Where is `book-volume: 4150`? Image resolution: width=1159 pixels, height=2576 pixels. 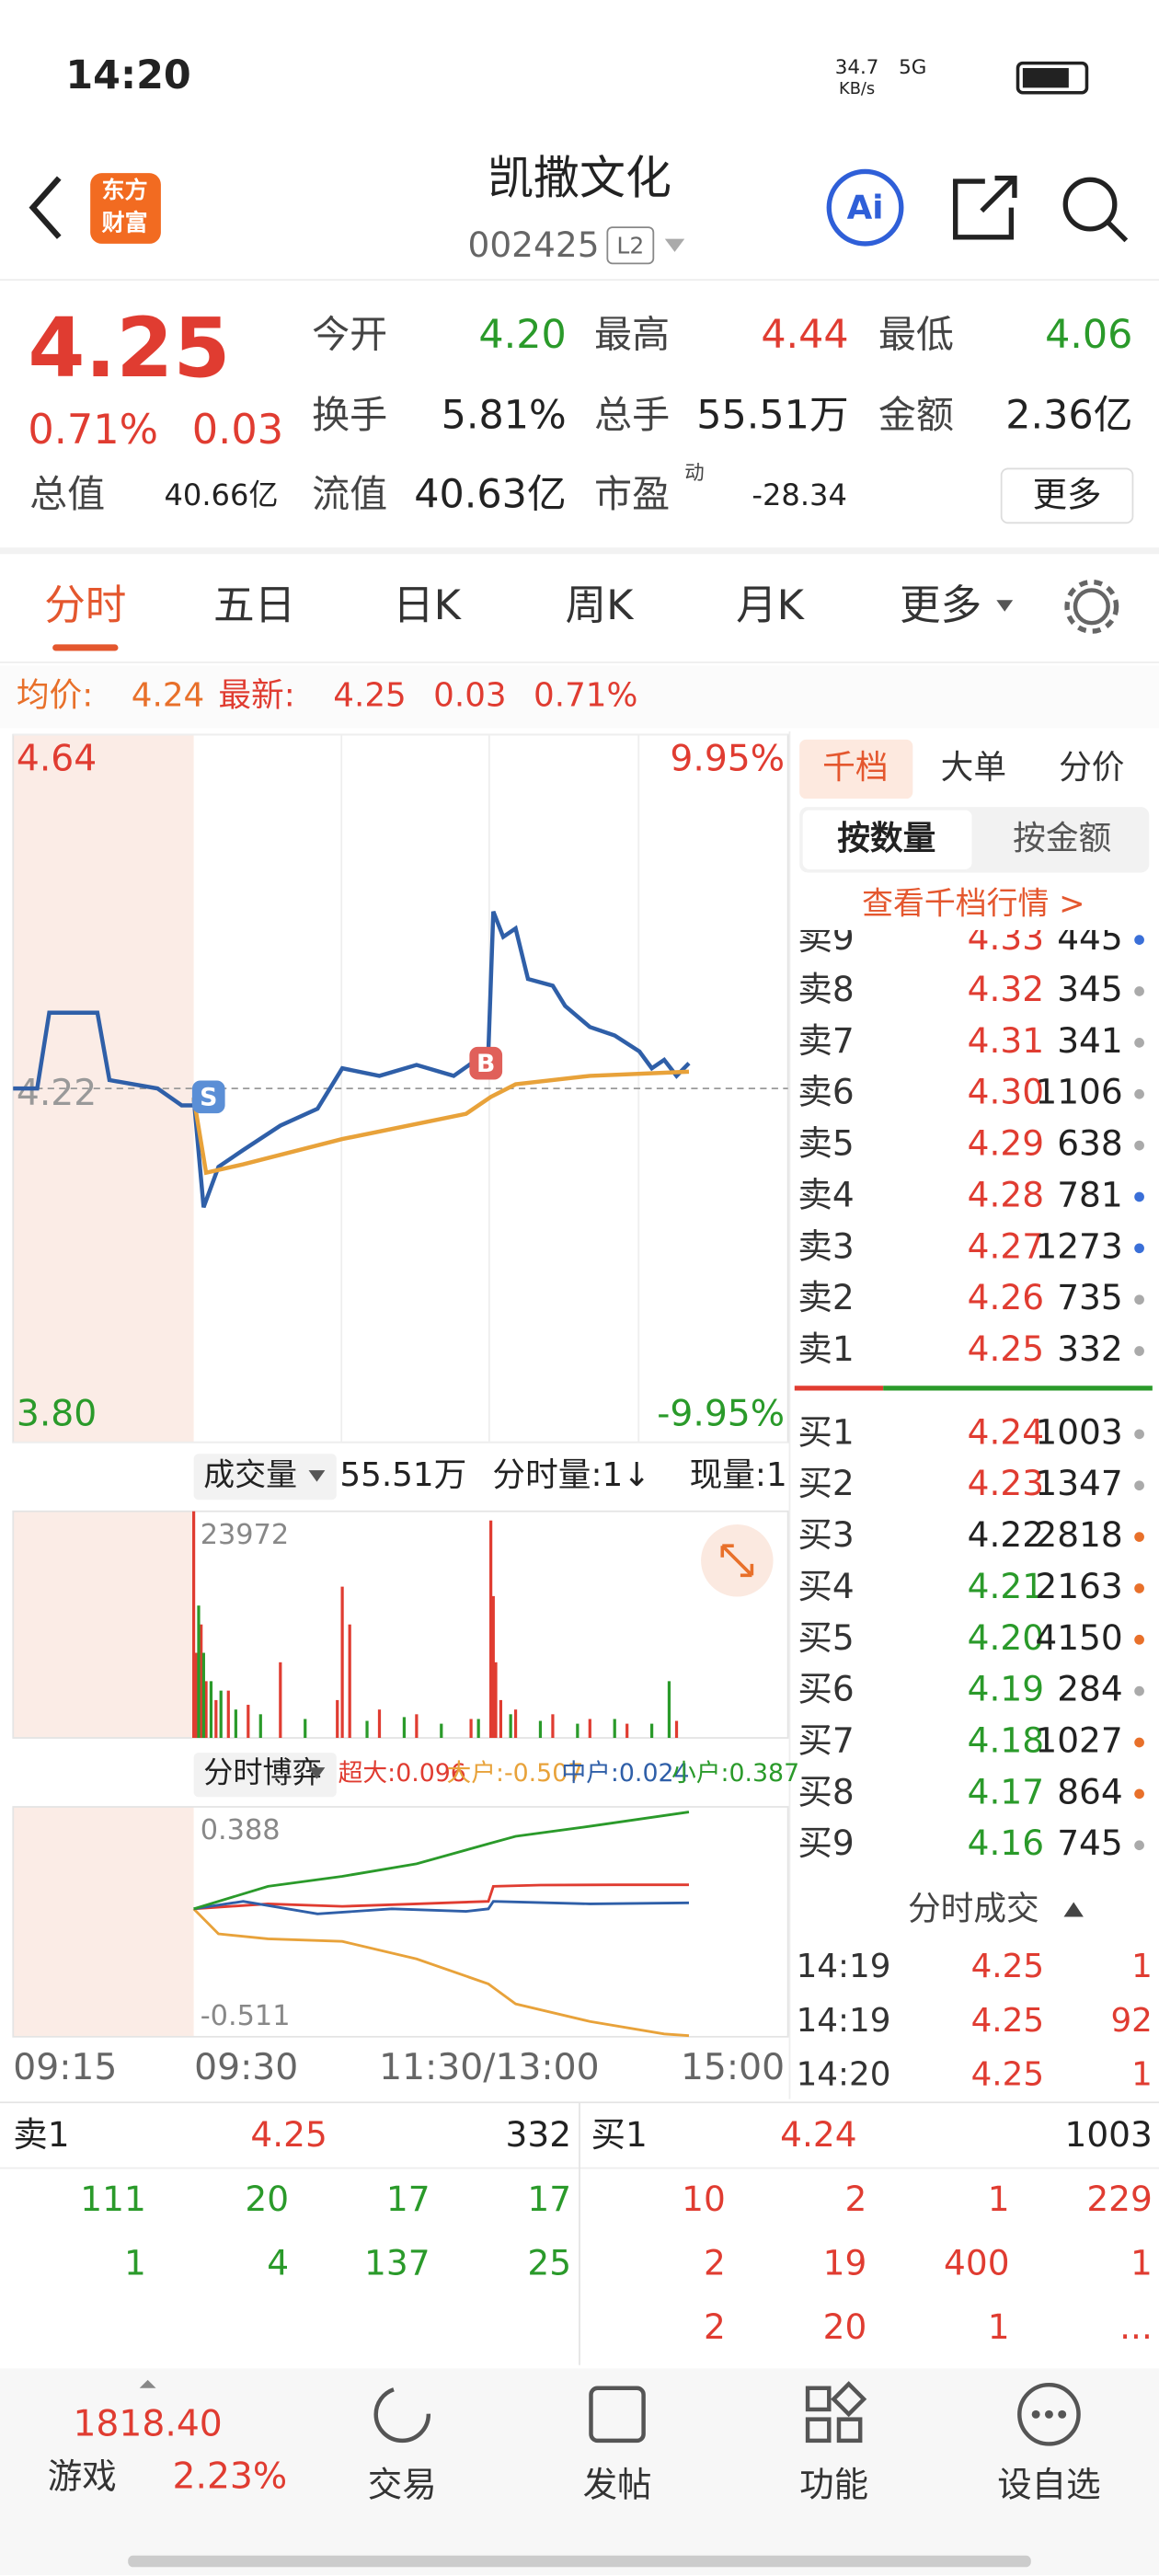 book-volume: 4150 is located at coordinates (1078, 1637).